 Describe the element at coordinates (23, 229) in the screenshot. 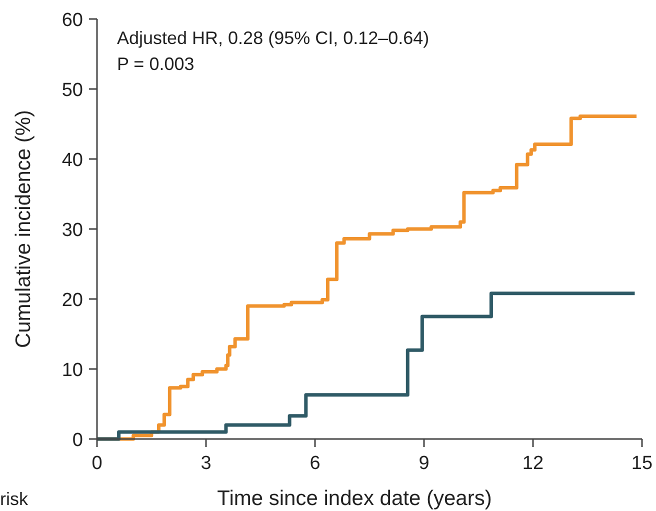

I see `y-axis-title: Cumulative incidence (%)` at that location.